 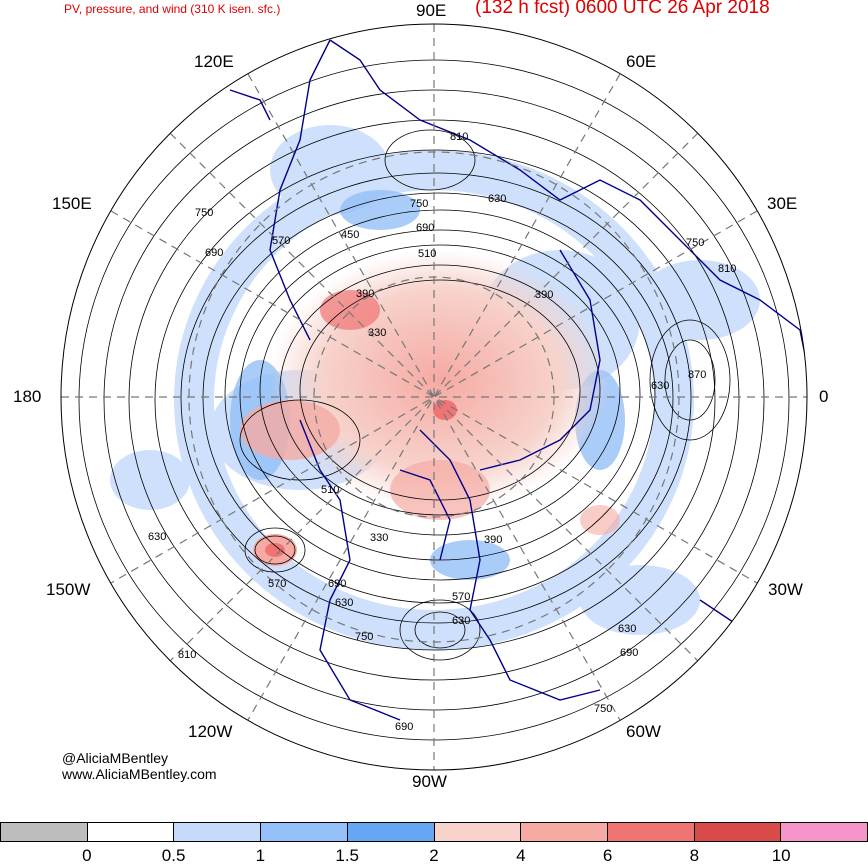 I want to click on lon-label-150e: 150E, so click(x=72, y=203).